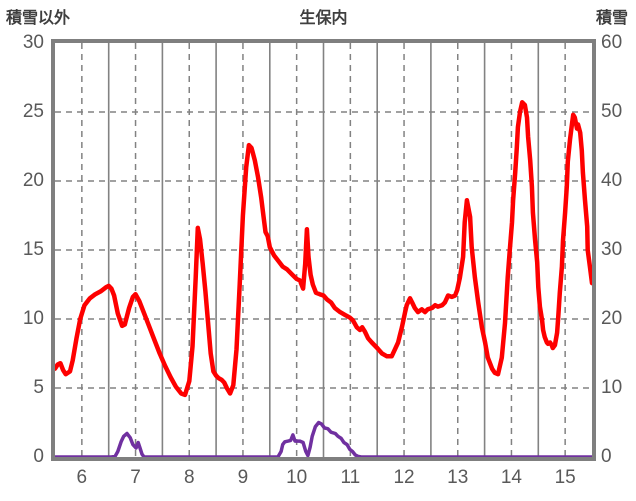 The image size is (636, 501). Describe the element at coordinates (612, 387) in the screenshot. I see `right-axis-tick: 10` at that location.